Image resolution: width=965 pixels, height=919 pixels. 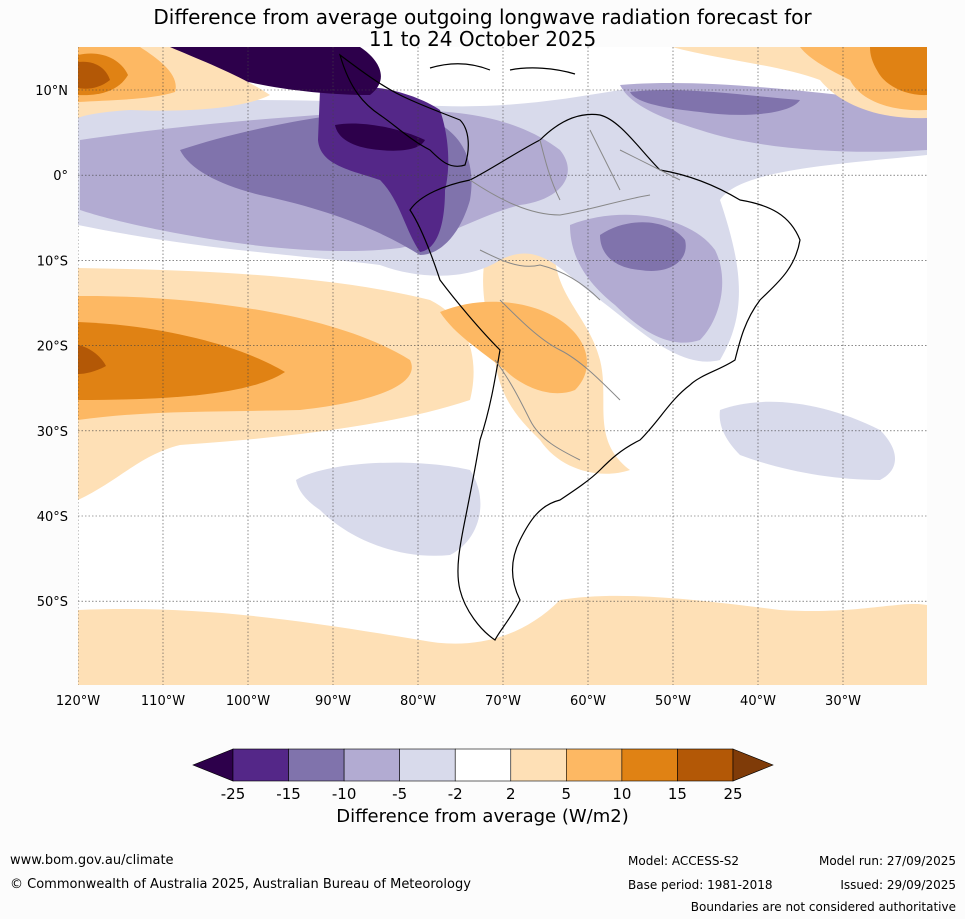 What do you see at coordinates (213, 765) in the screenshot?
I see `colorbar-arrow-low` at bounding box center [213, 765].